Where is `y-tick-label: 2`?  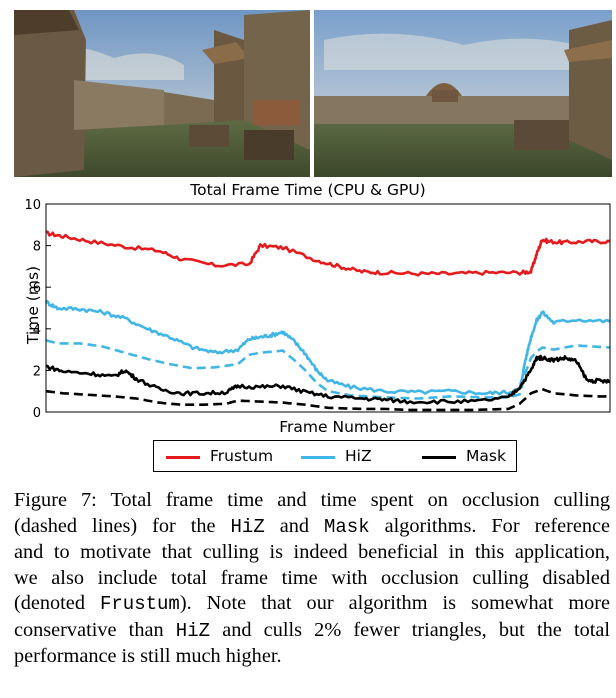 y-tick-label: 2 is located at coordinates (37, 371).